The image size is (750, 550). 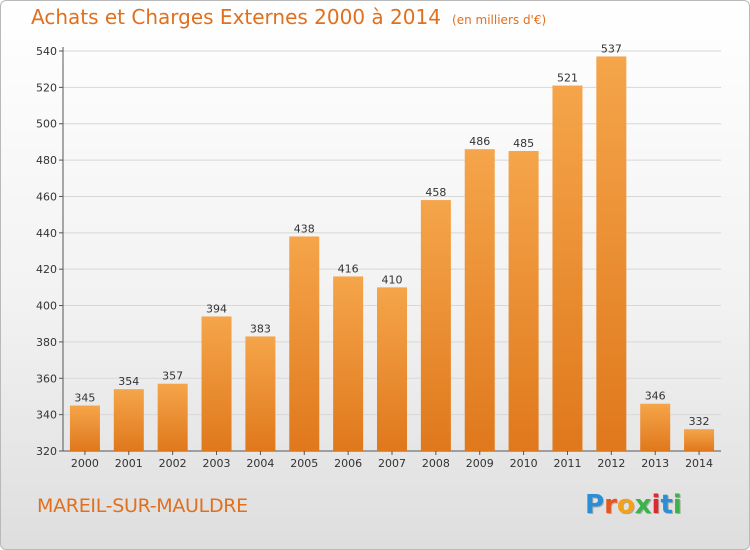 I want to click on bar-2013, so click(x=655, y=427).